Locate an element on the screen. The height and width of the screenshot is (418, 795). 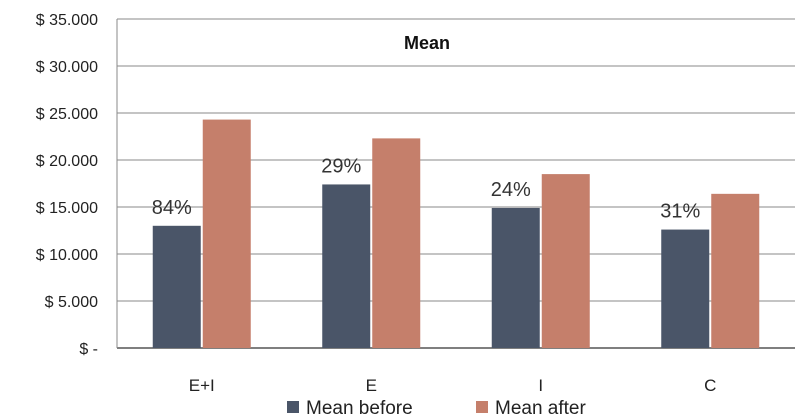
y-tick-label: $ - is located at coordinates (88, 349).